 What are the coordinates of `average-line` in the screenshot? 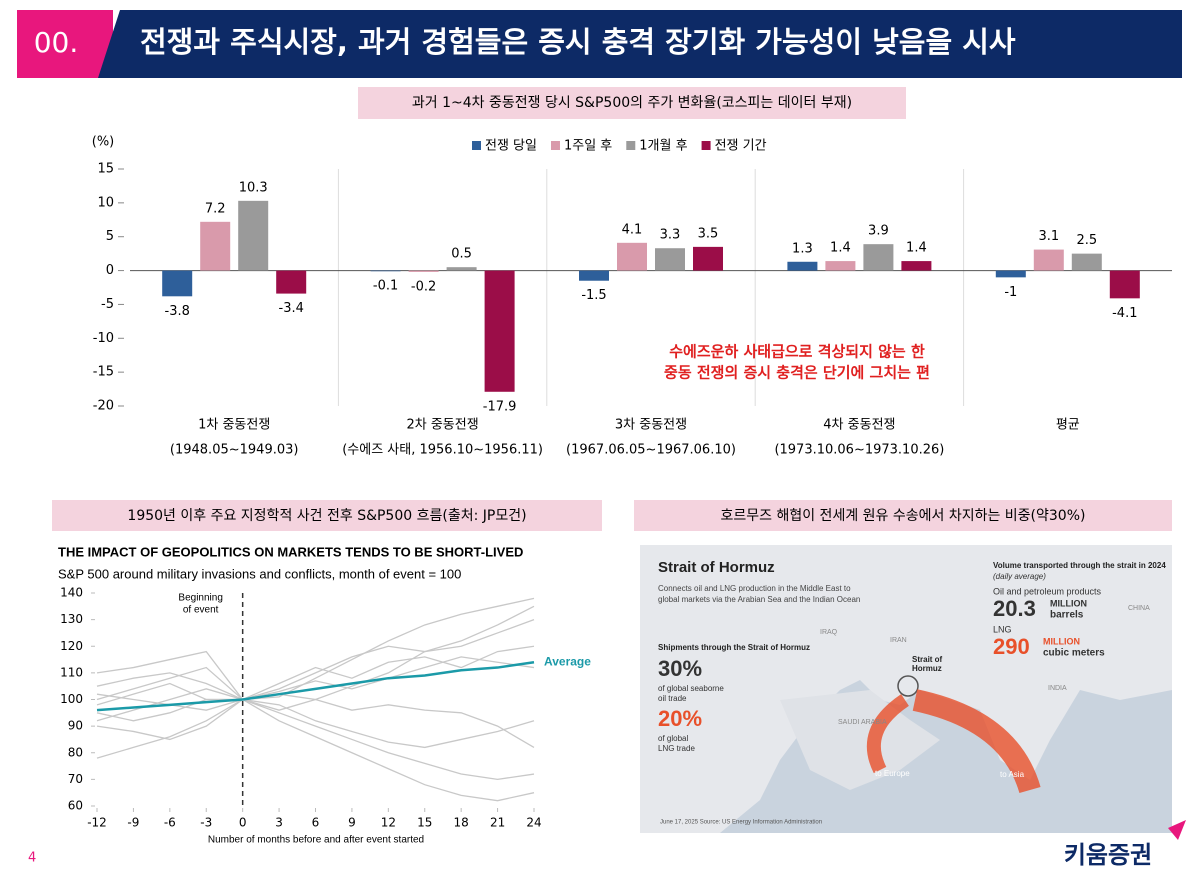 It's located at (315, 686).